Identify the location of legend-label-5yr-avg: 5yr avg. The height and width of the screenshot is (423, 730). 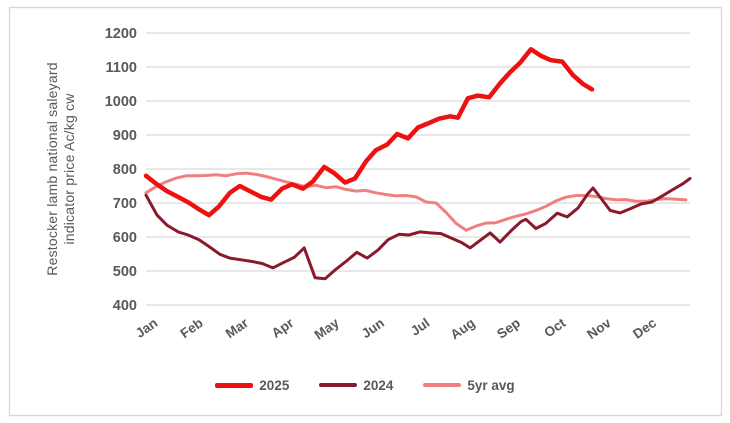
(491, 385).